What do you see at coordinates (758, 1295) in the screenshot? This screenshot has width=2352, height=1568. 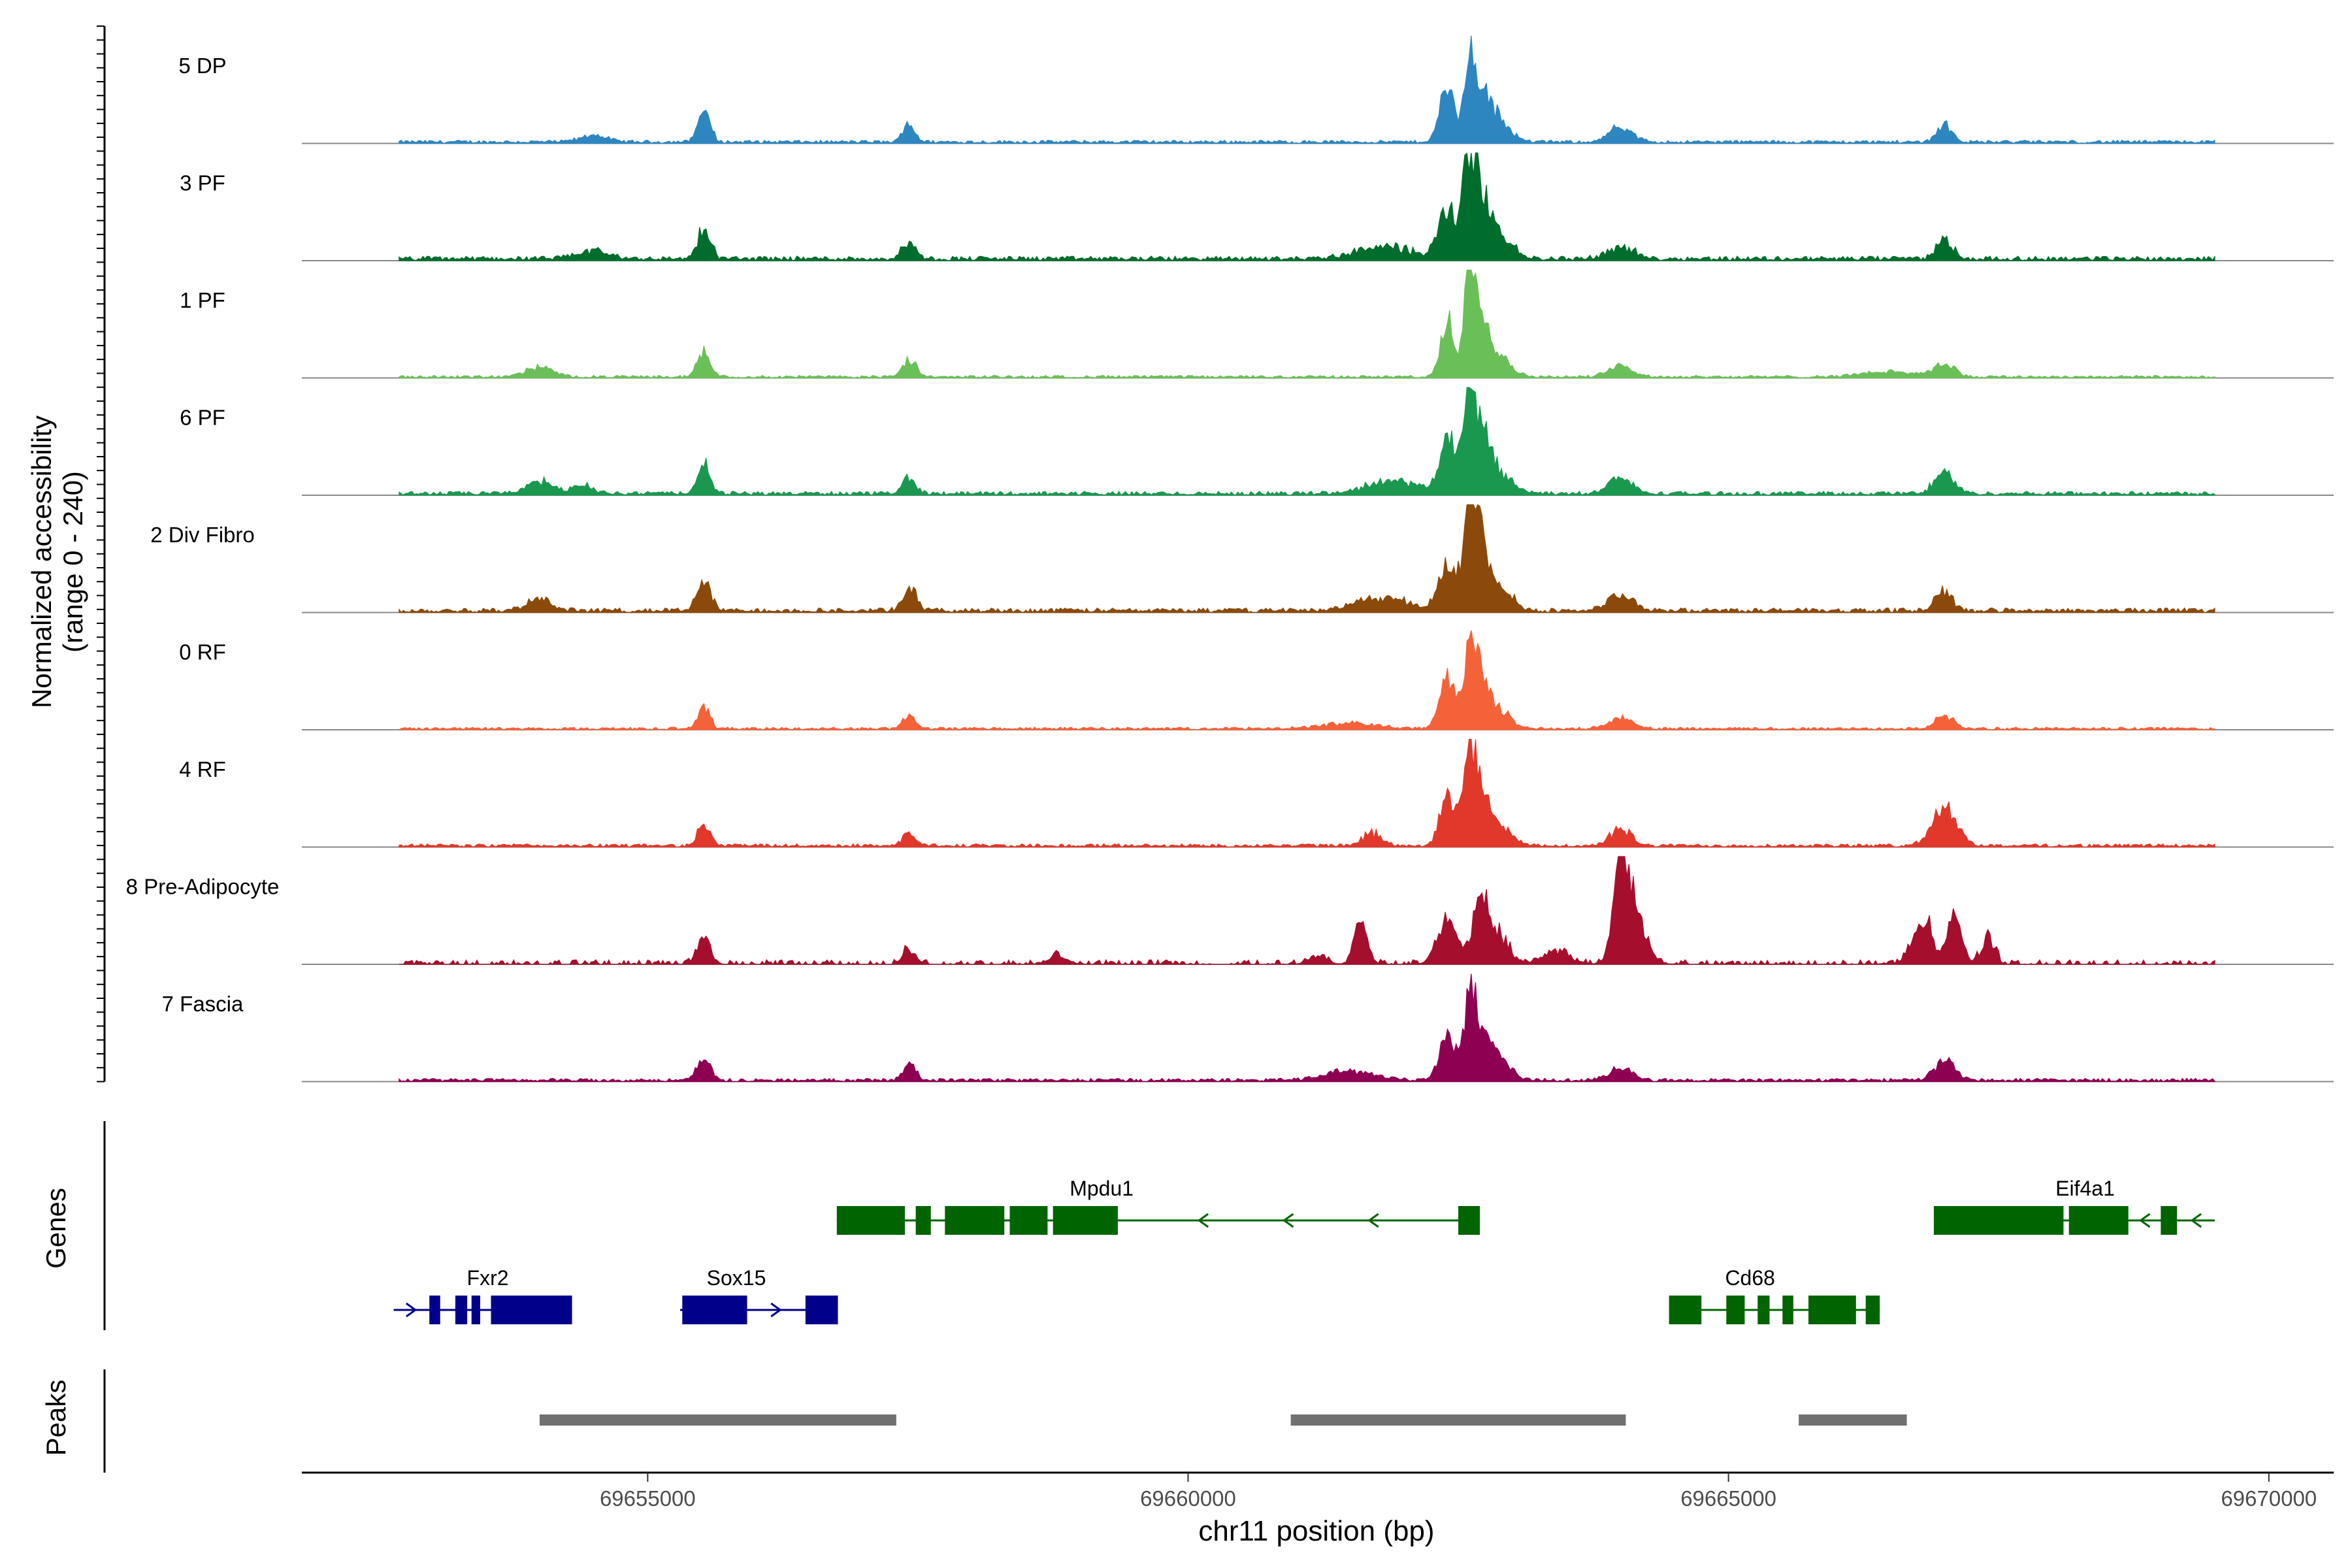 I see `gene-sox15: Sox15` at bounding box center [758, 1295].